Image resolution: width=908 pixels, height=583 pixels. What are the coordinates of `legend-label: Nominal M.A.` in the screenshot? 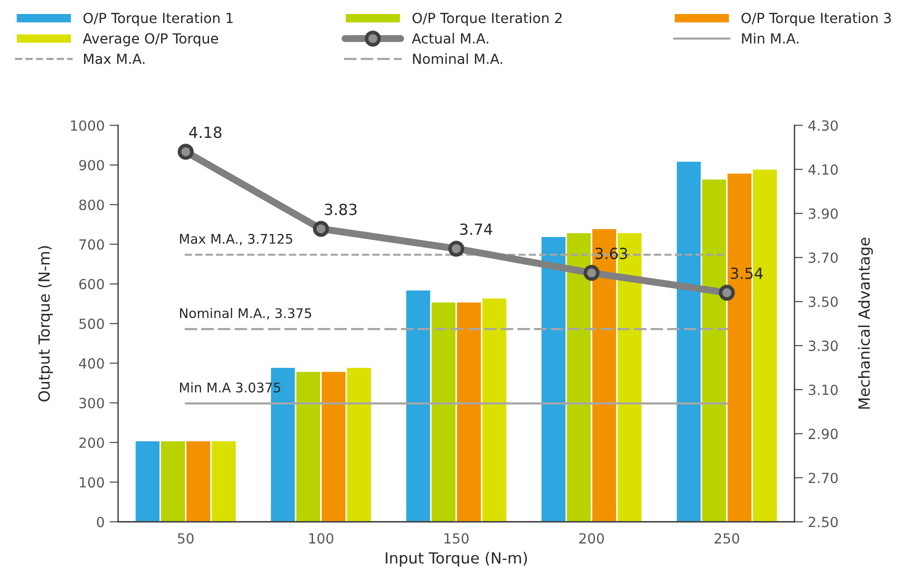 It's located at (457, 58).